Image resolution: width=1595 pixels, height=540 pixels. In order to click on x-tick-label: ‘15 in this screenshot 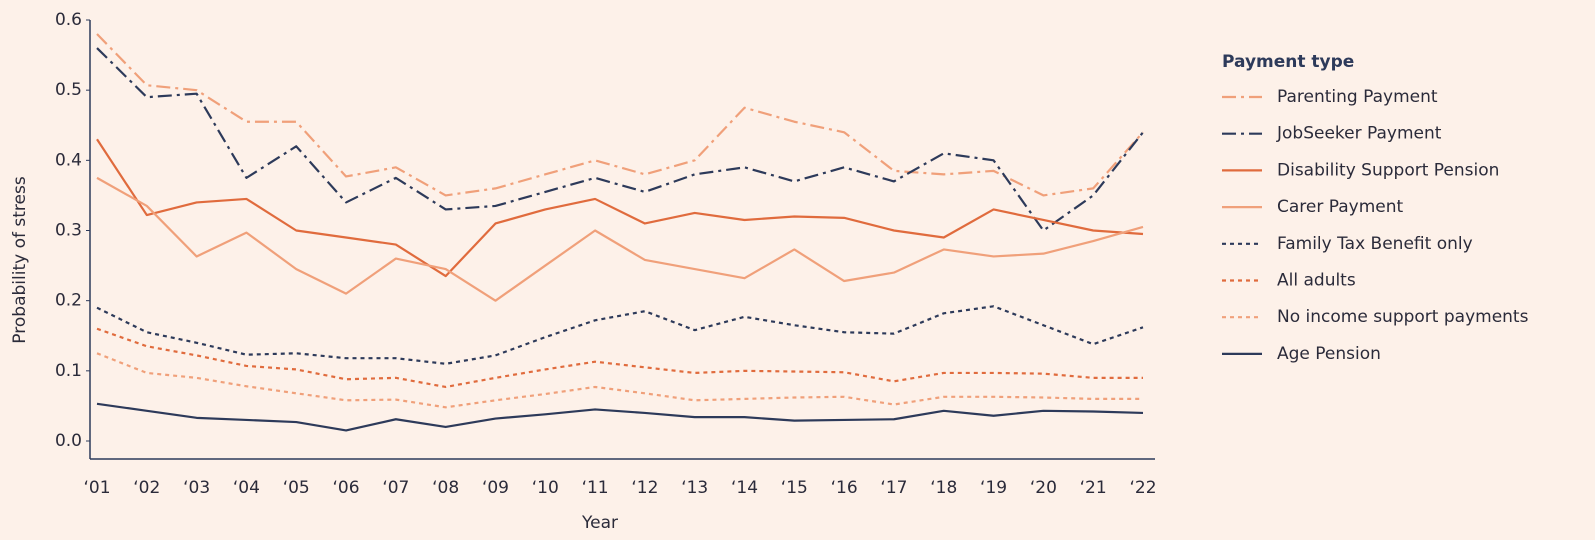, I will do `click(794, 488)`.